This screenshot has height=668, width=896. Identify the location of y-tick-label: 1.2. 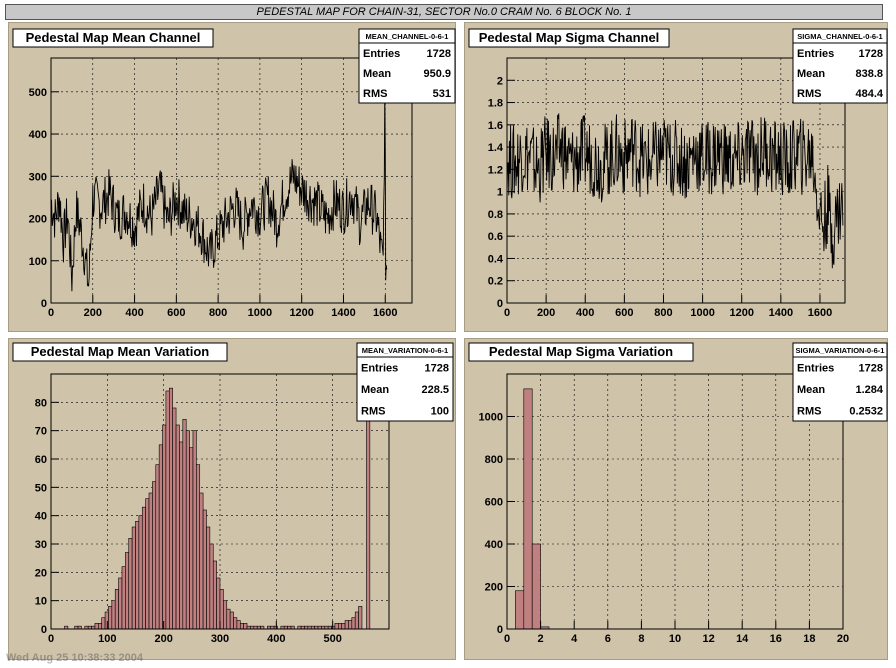
(495, 170).